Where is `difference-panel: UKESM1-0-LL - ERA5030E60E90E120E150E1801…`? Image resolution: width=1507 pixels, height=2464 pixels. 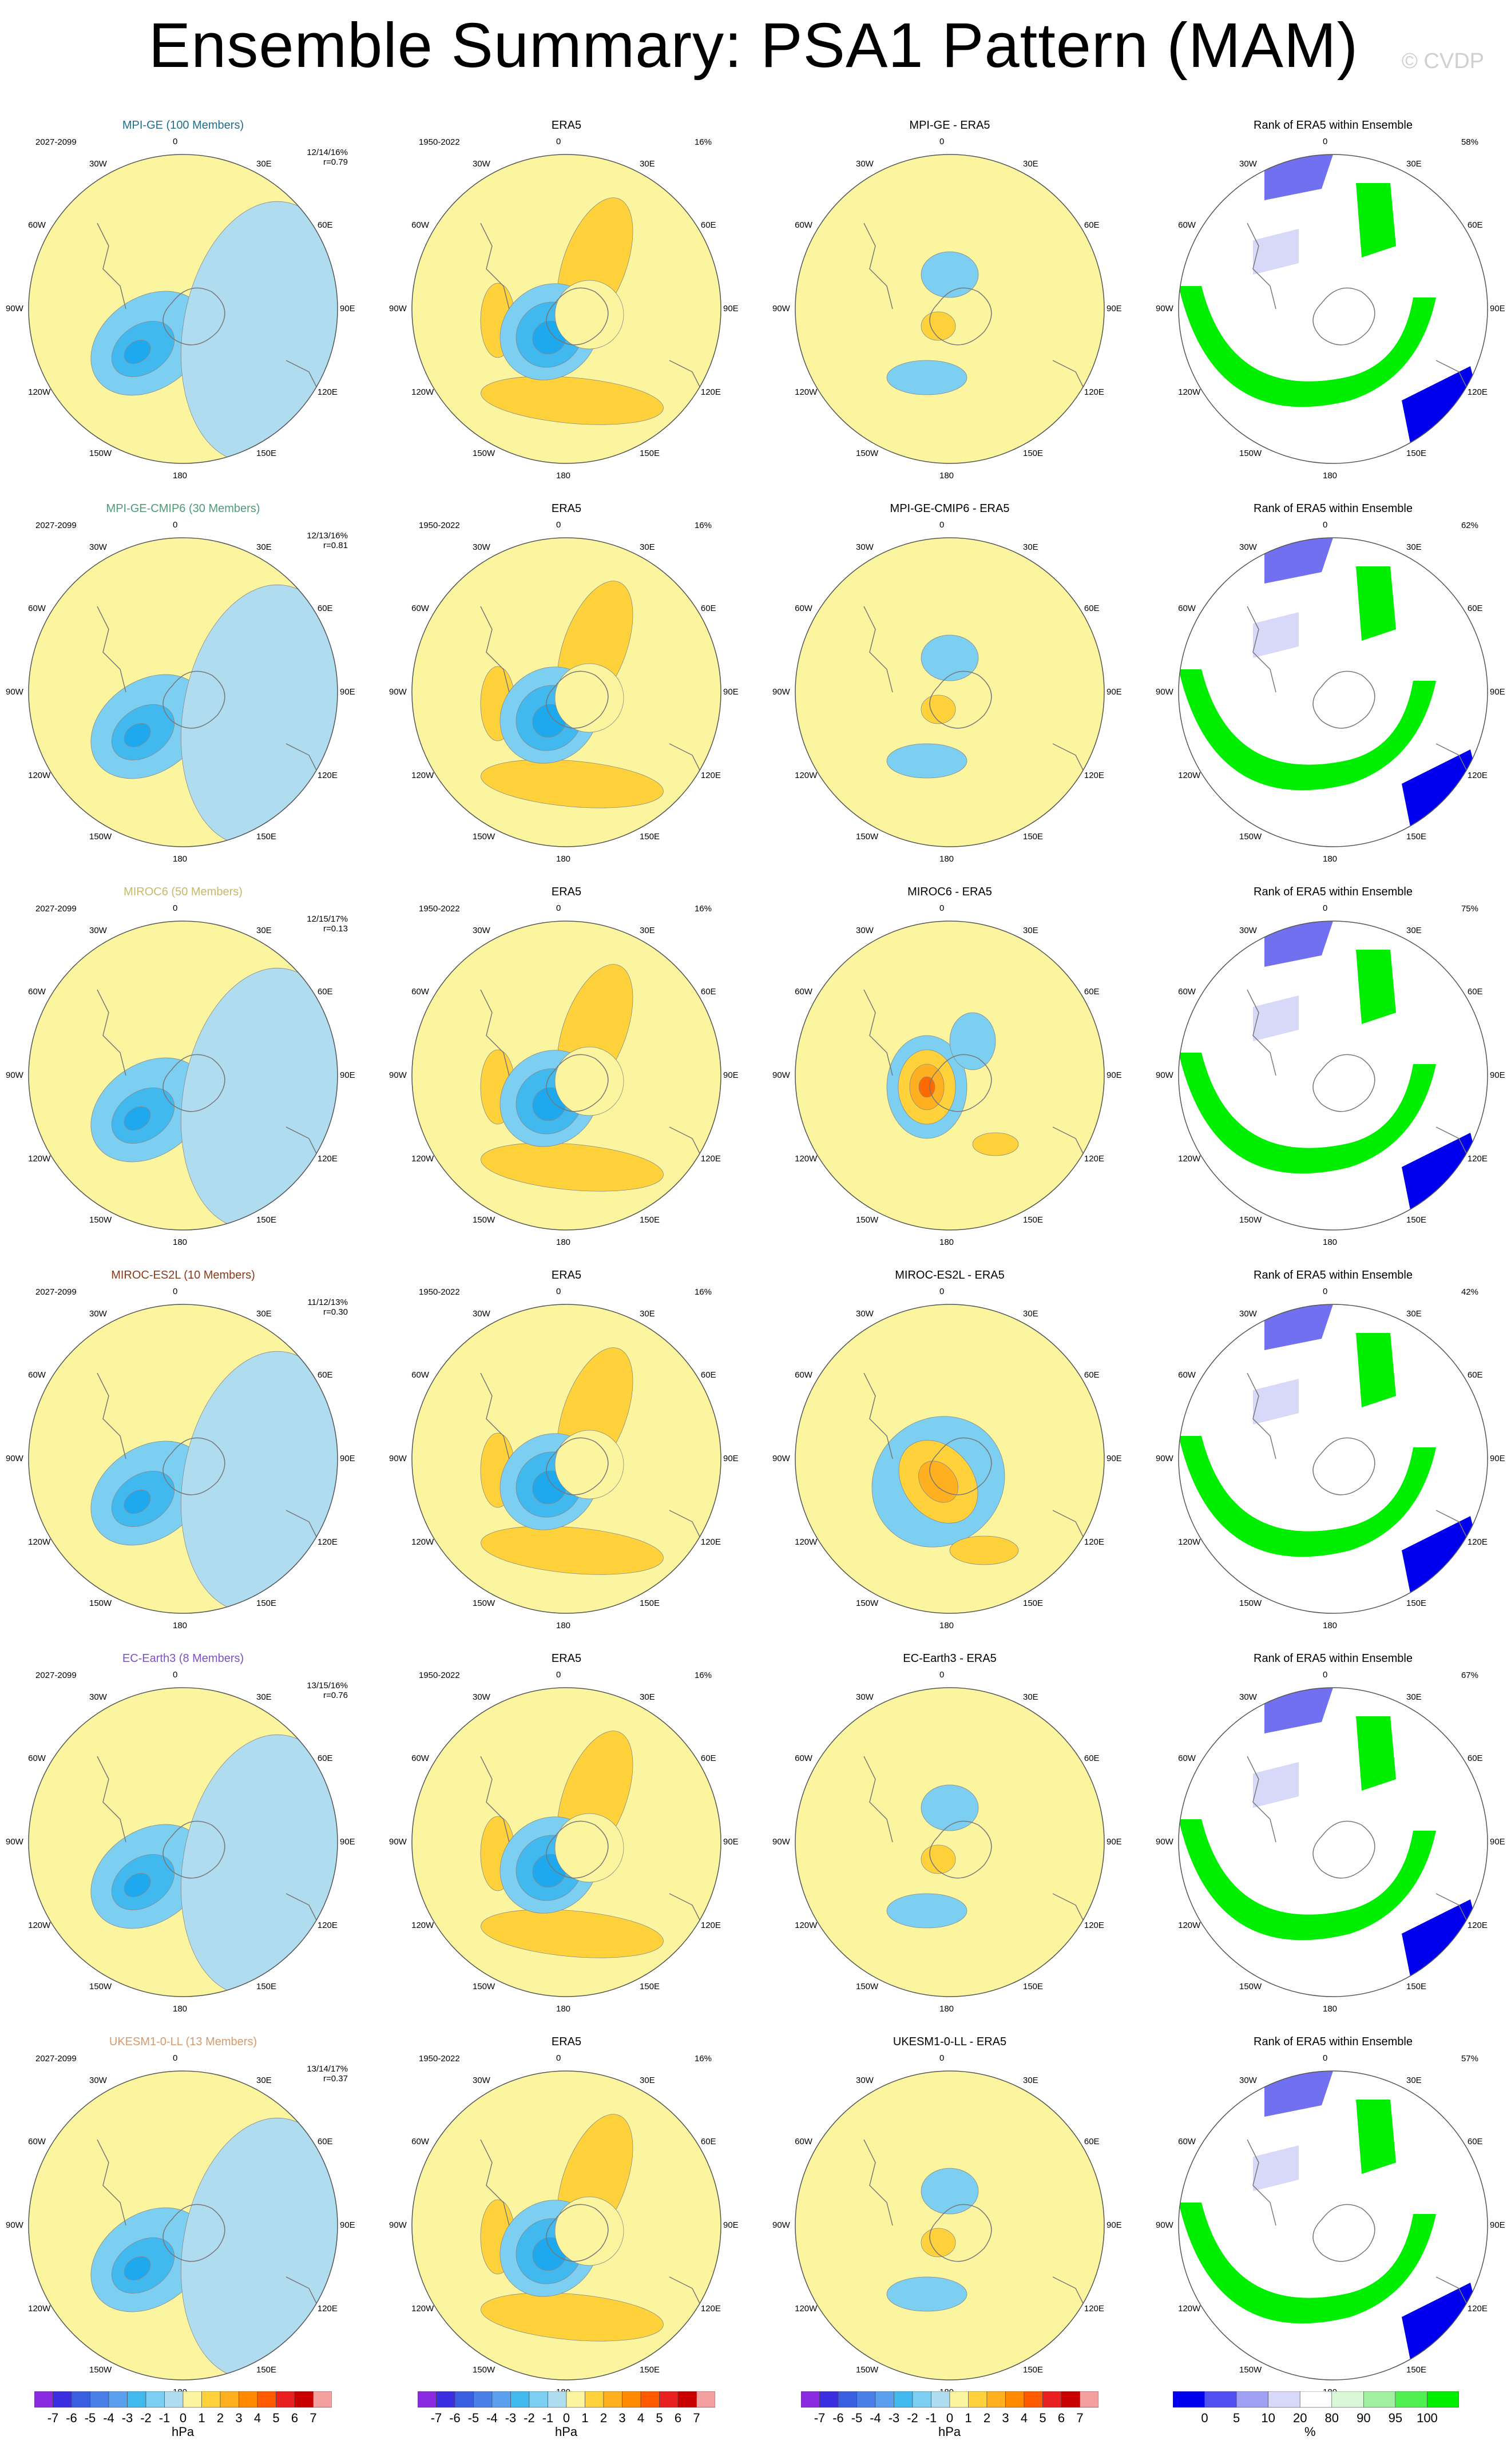 difference-panel: UKESM1-0-LL - ERA5030E60E90E120E150E1801… is located at coordinates (947, 2220).